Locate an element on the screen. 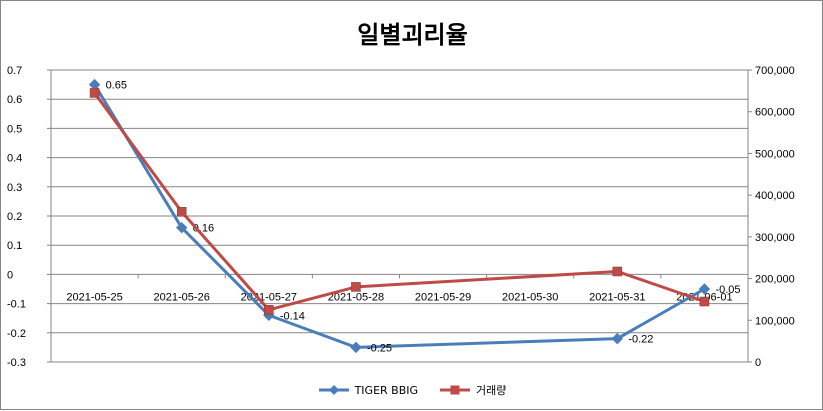  y-right-tick-label: 600,000 is located at coordinates (775, 113).